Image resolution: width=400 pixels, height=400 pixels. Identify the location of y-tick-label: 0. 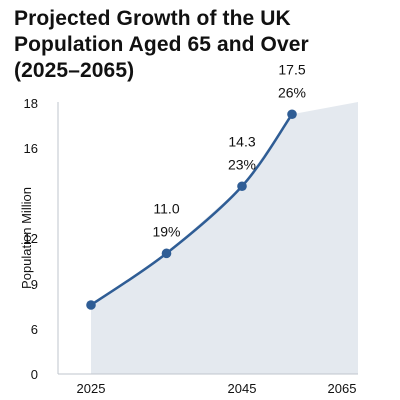
(34, 374).